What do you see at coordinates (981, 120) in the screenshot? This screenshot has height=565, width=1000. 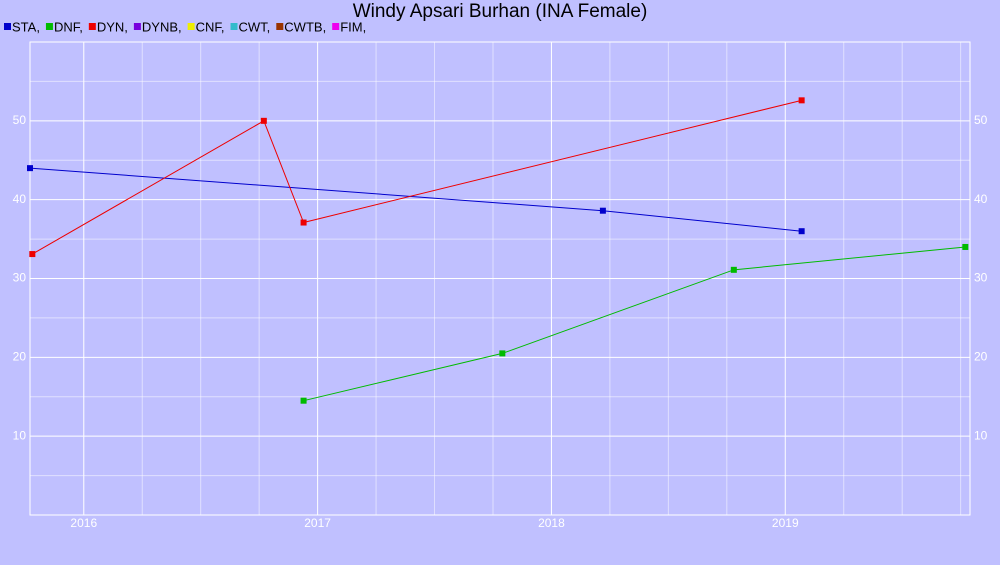 I see `y2-tick-label: 50` at bounding box center [981, 120].